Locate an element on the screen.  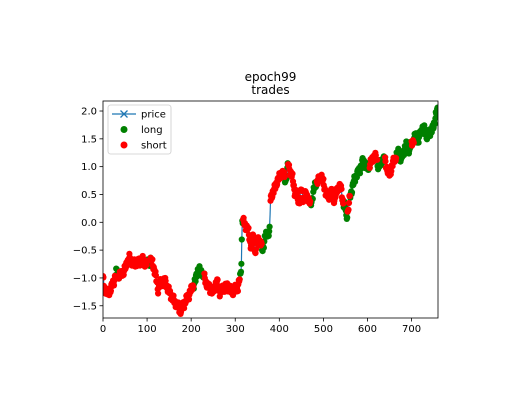
y-tick-label: 1.5 is located at coordinates (89, 139).